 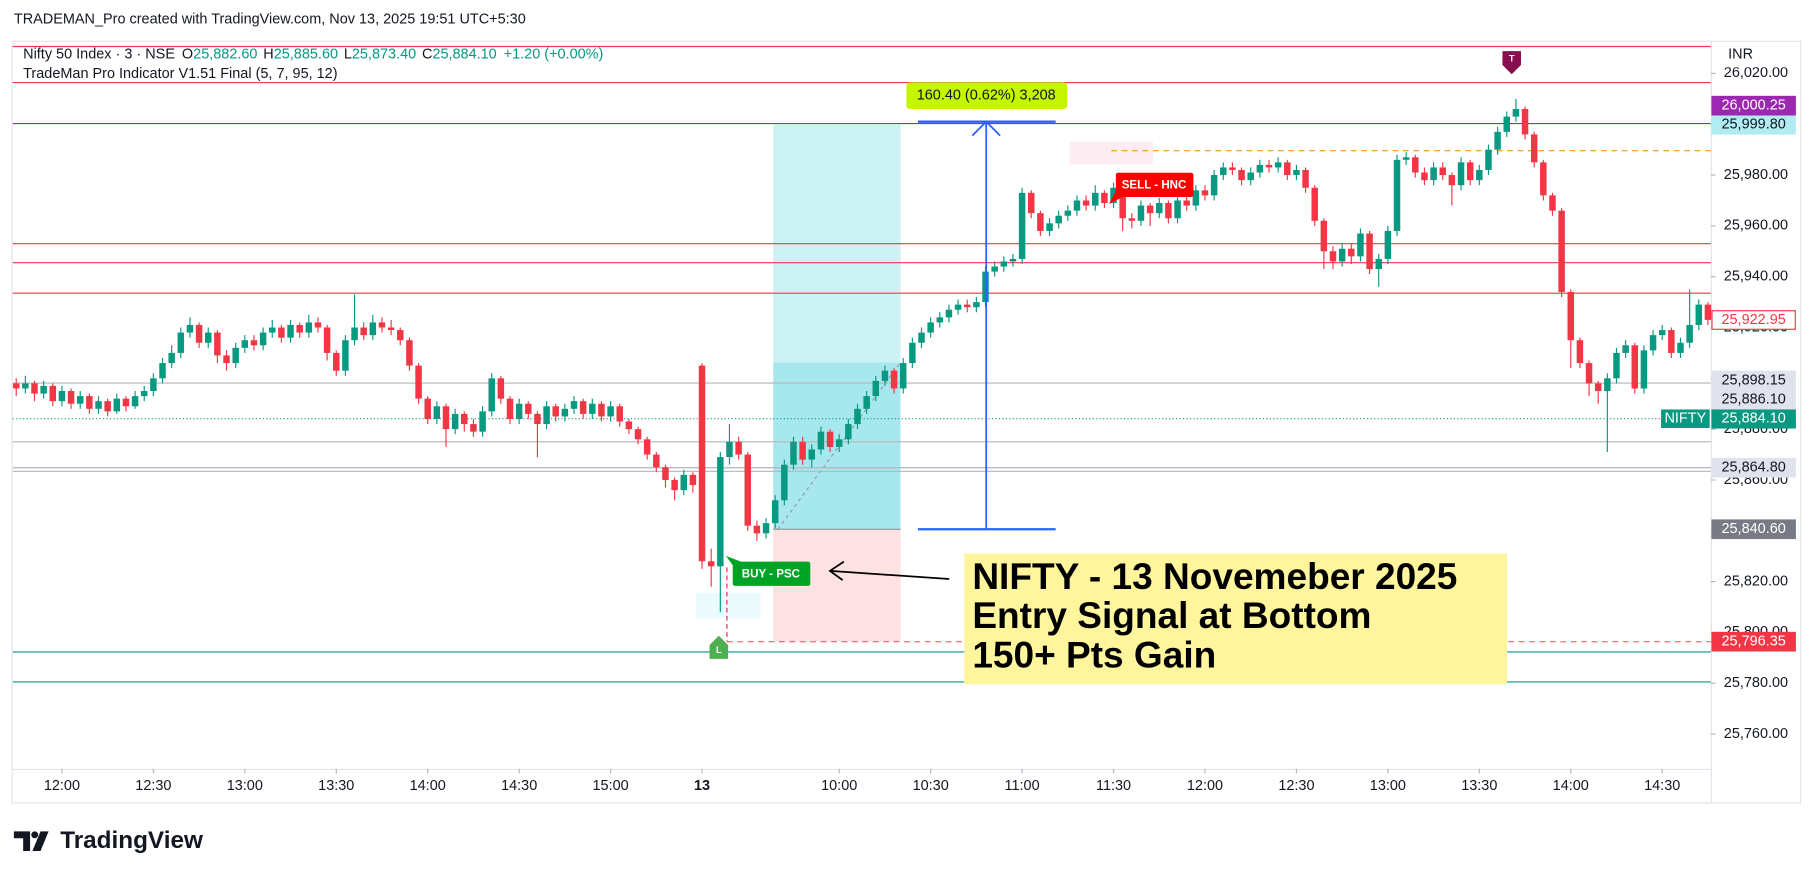 I want to click on price-tag-box, so click(x=1685, y=418).